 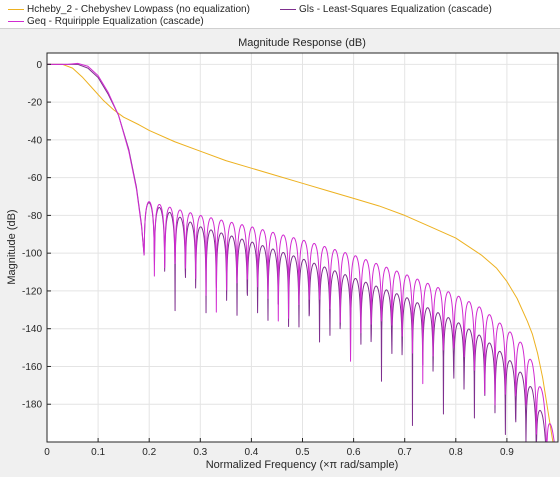 I want to click on y-tick-label: -60, so click(x=35, y=178).